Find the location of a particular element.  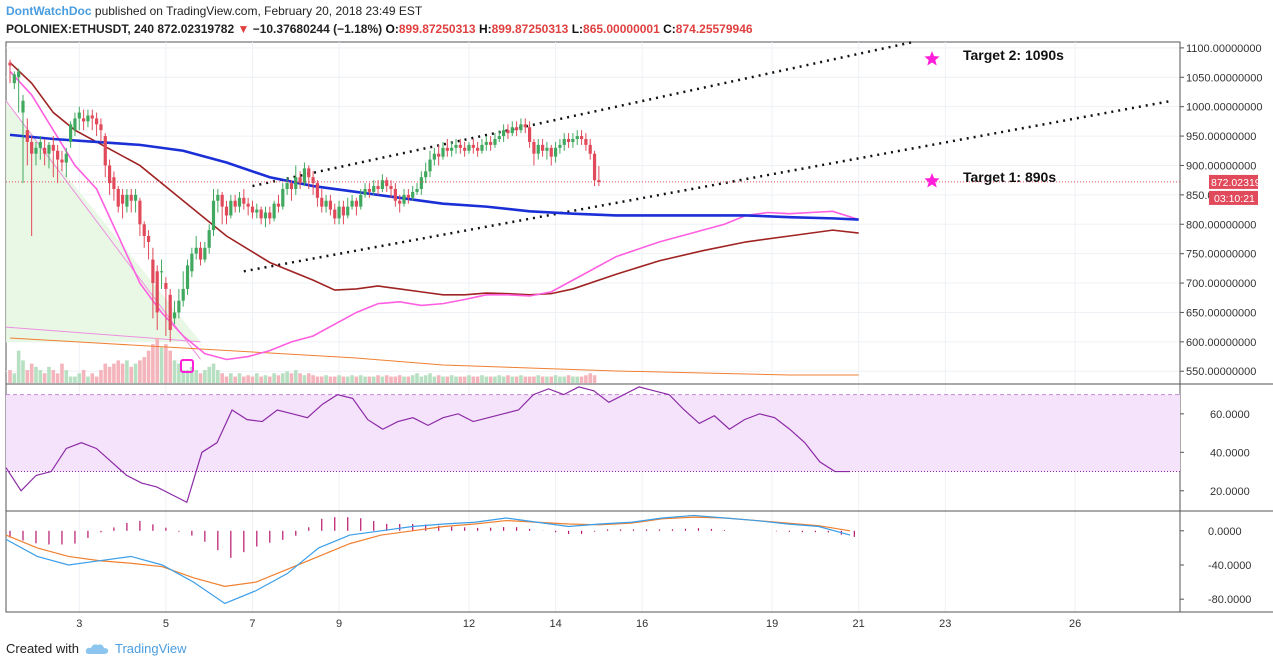

x-tick-label: 14 is located at coordinates (555, 624).